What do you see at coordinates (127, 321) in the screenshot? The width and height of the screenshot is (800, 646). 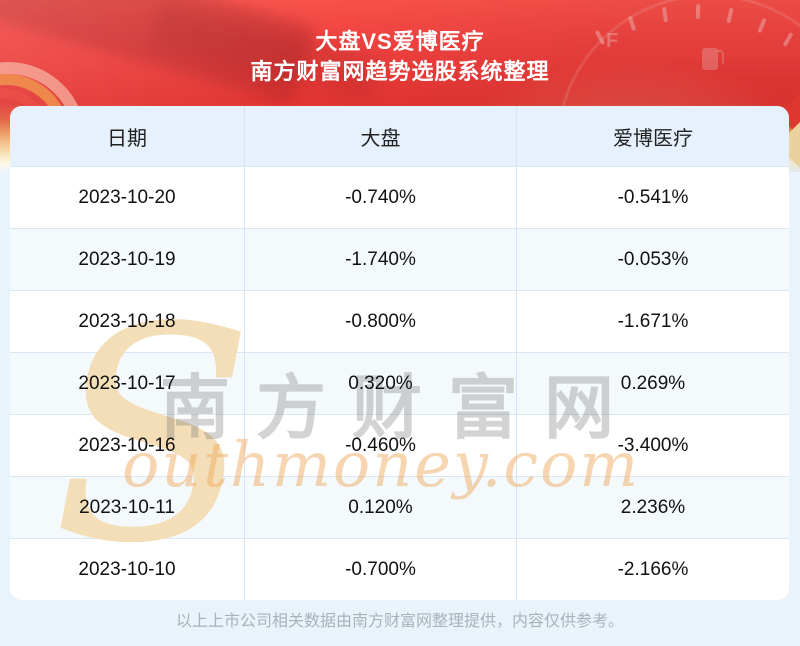 I see `date-cell: 2023-10-18` at bounding box center [127, 321].